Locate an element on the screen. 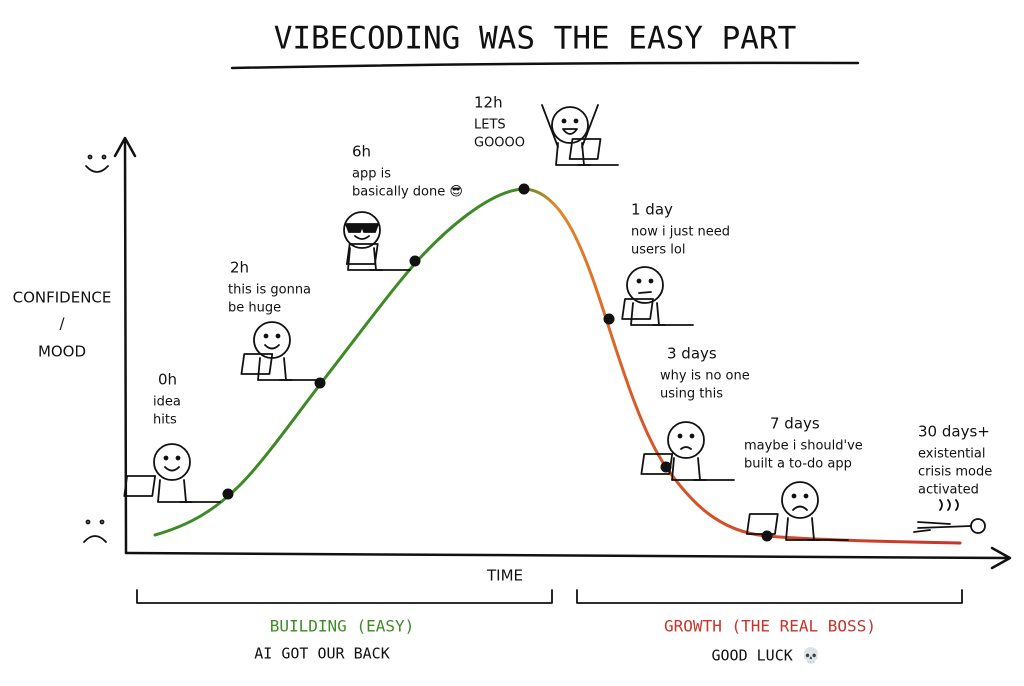 The image size is (1024, 686). milestone-caption: GOOOO is located at coordinates (499, 143).